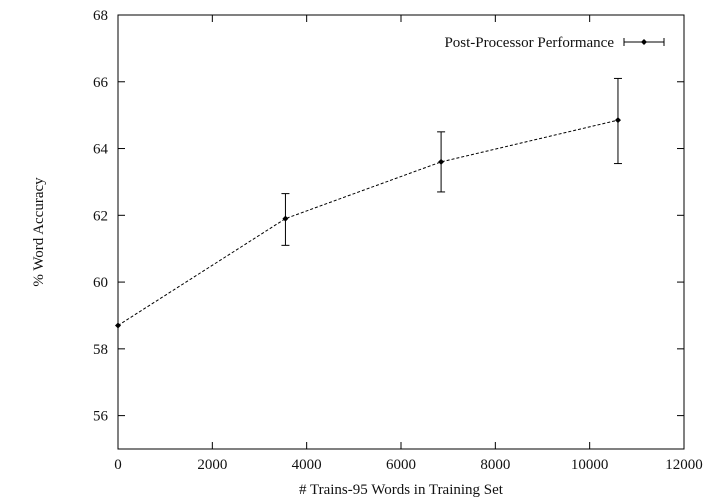 This screenshot has width=709, height=499. I want to click on x-tick-label: 8000, so click(495, 465).